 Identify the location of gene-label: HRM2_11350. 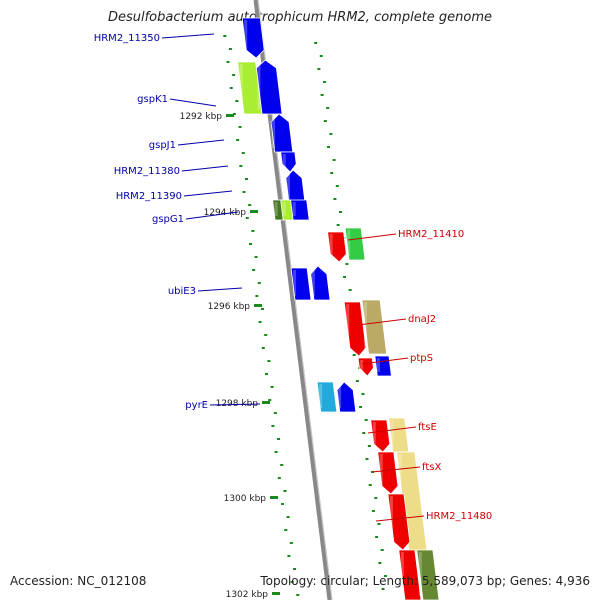
(127, 38).